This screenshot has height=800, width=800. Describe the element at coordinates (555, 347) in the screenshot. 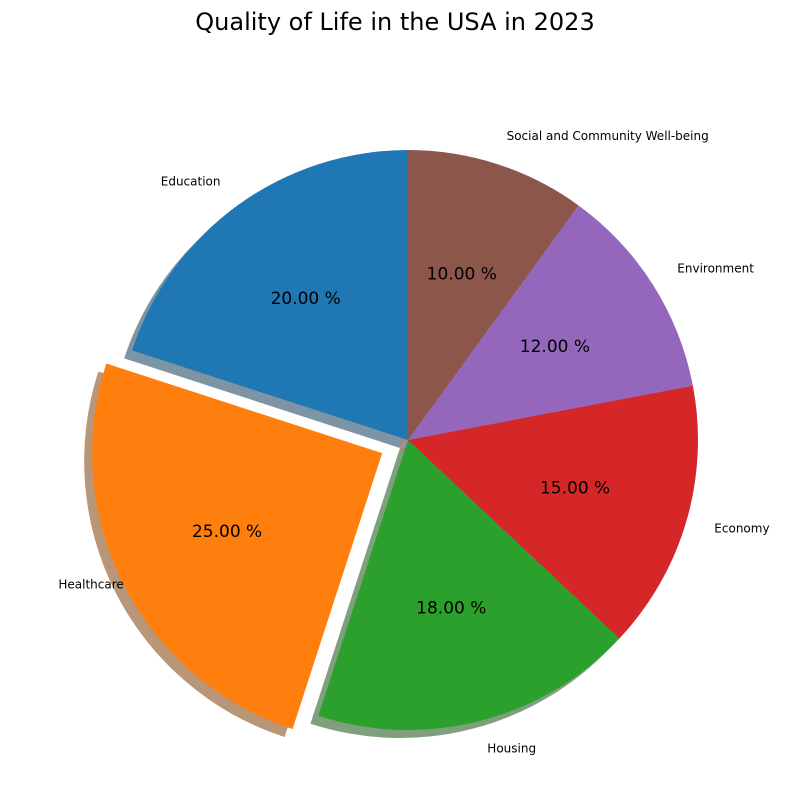

I see `pct-environment: 12.00 %` at that location.